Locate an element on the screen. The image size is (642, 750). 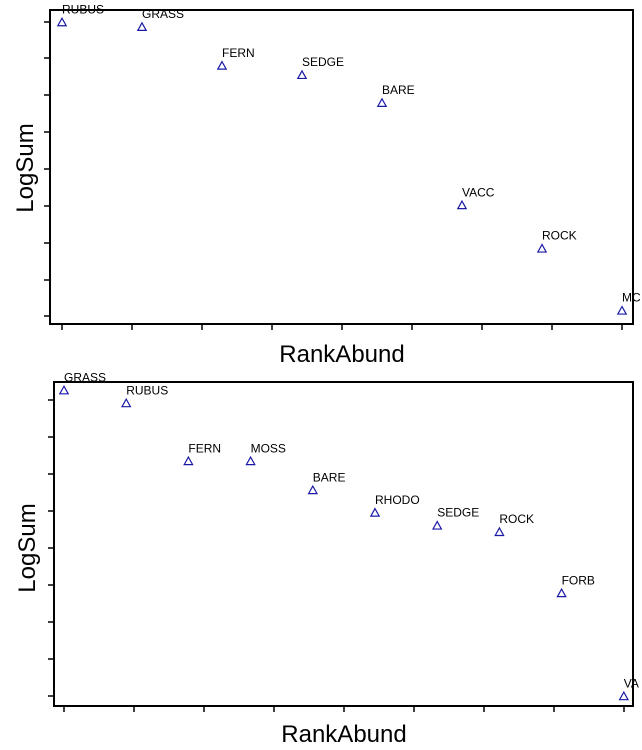
data-point-forb is located at coordinates (561, 592).